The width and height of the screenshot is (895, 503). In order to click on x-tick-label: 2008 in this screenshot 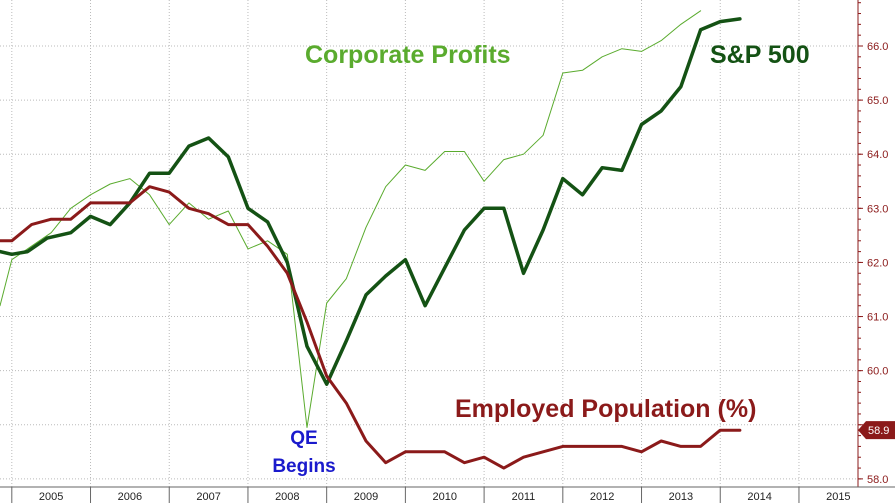, I will do `click(287, 497)`.